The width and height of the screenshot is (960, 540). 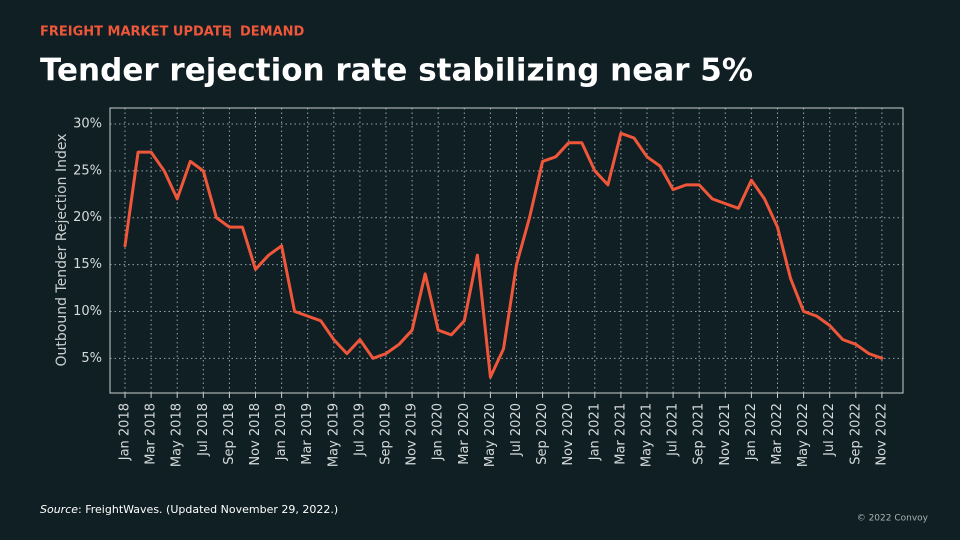 I want to click on y-axis-label: Outbound Tender Rejection Index, so click(x=62, y=249).